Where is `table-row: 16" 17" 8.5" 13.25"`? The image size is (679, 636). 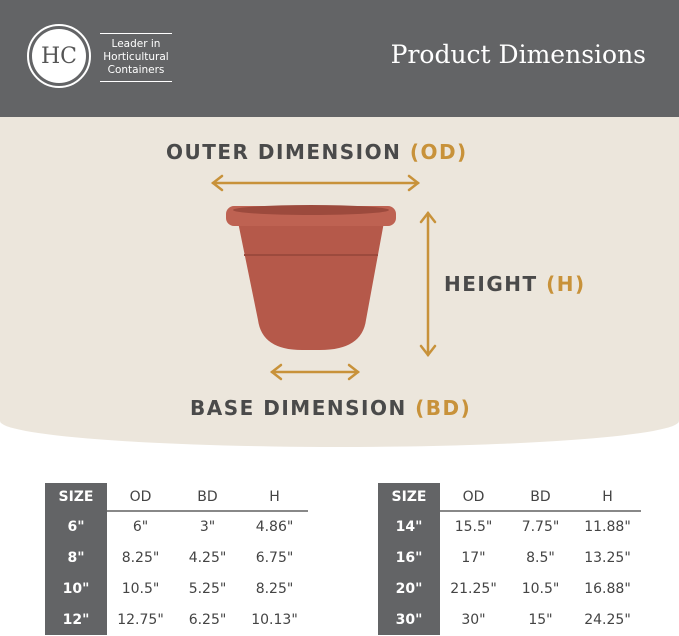
table-row: 16" 17" 8.5" 13.25" is located at coordinates (509, 557).